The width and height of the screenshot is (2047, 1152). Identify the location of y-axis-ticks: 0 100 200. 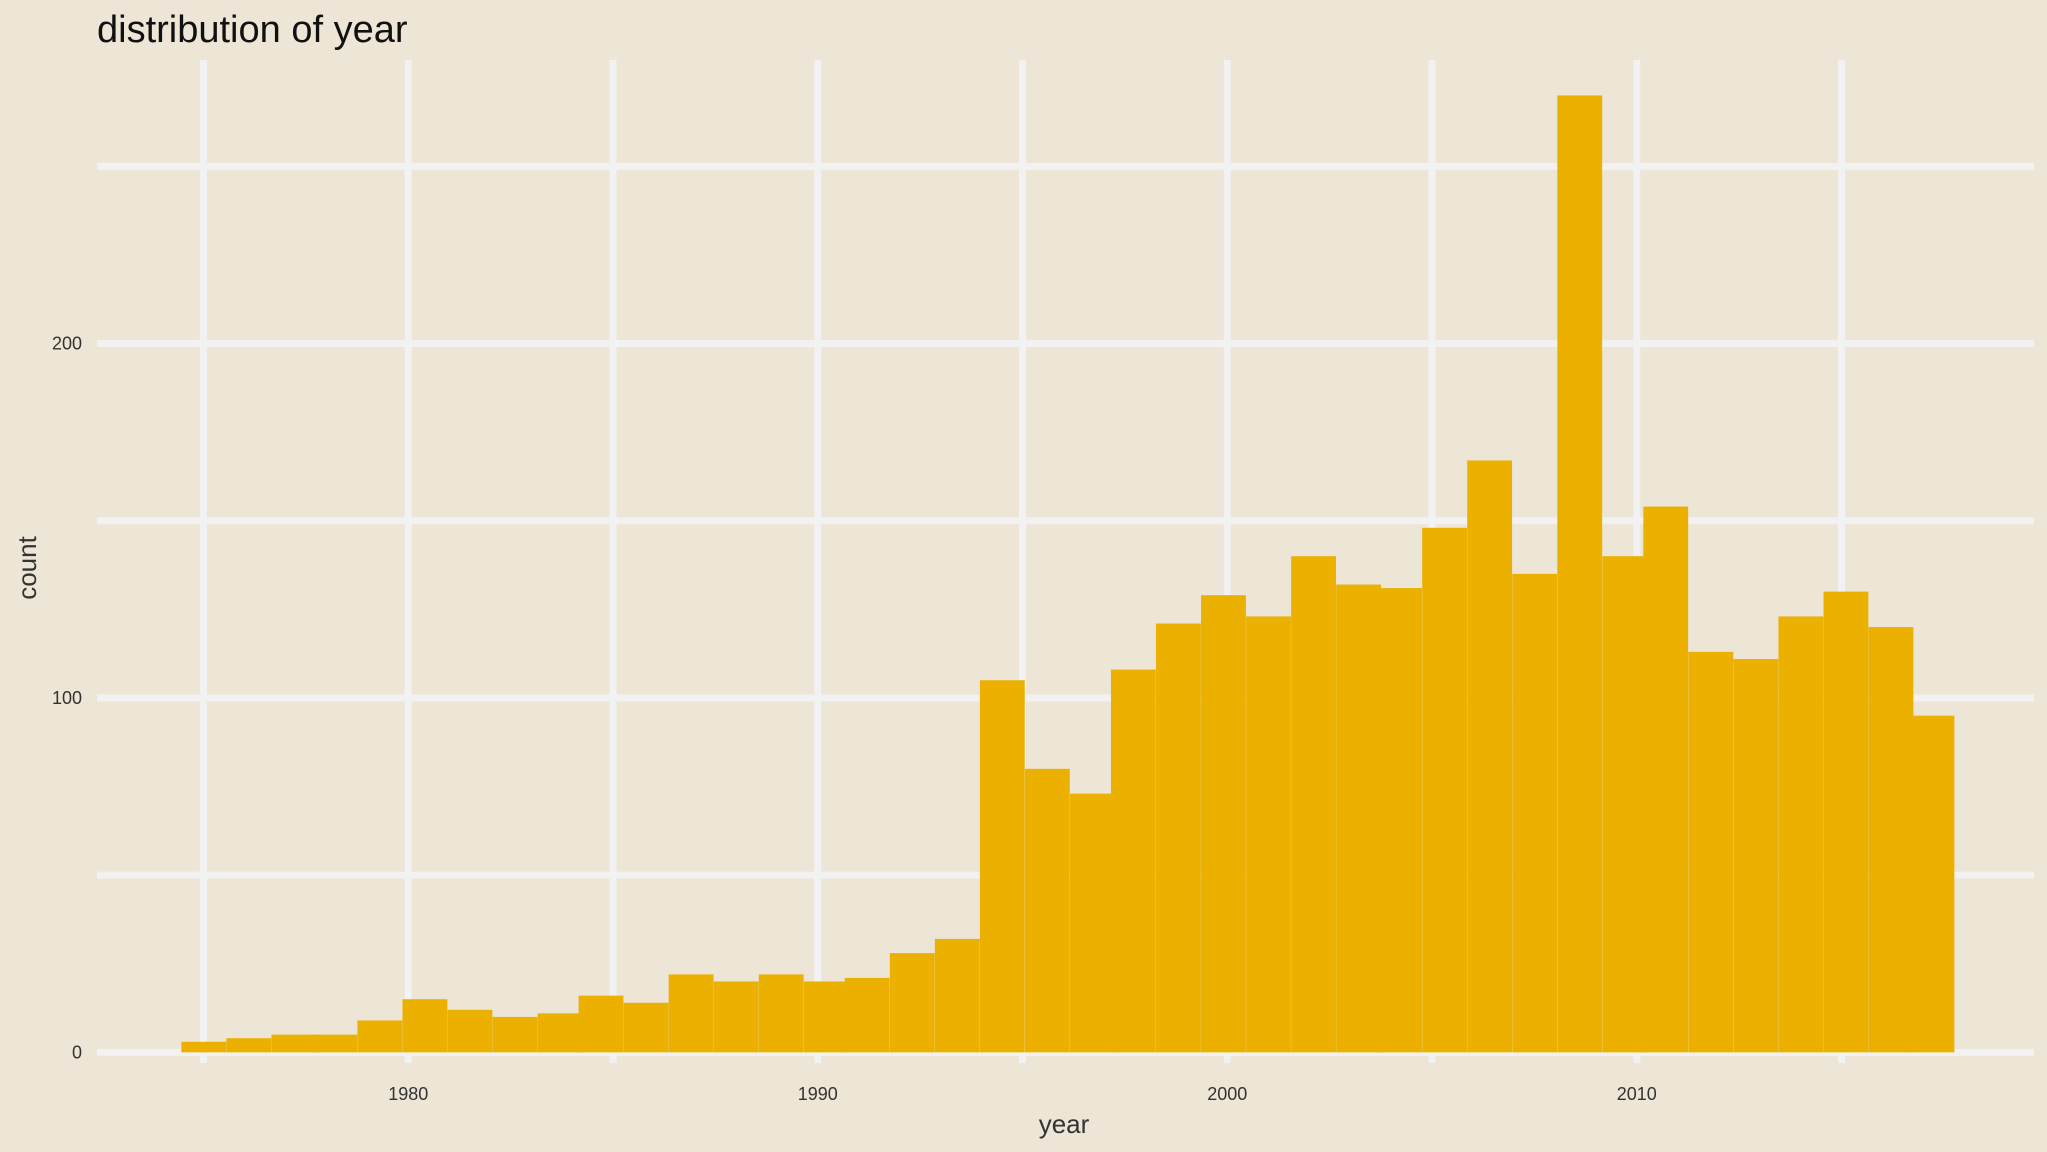
(67, 698).